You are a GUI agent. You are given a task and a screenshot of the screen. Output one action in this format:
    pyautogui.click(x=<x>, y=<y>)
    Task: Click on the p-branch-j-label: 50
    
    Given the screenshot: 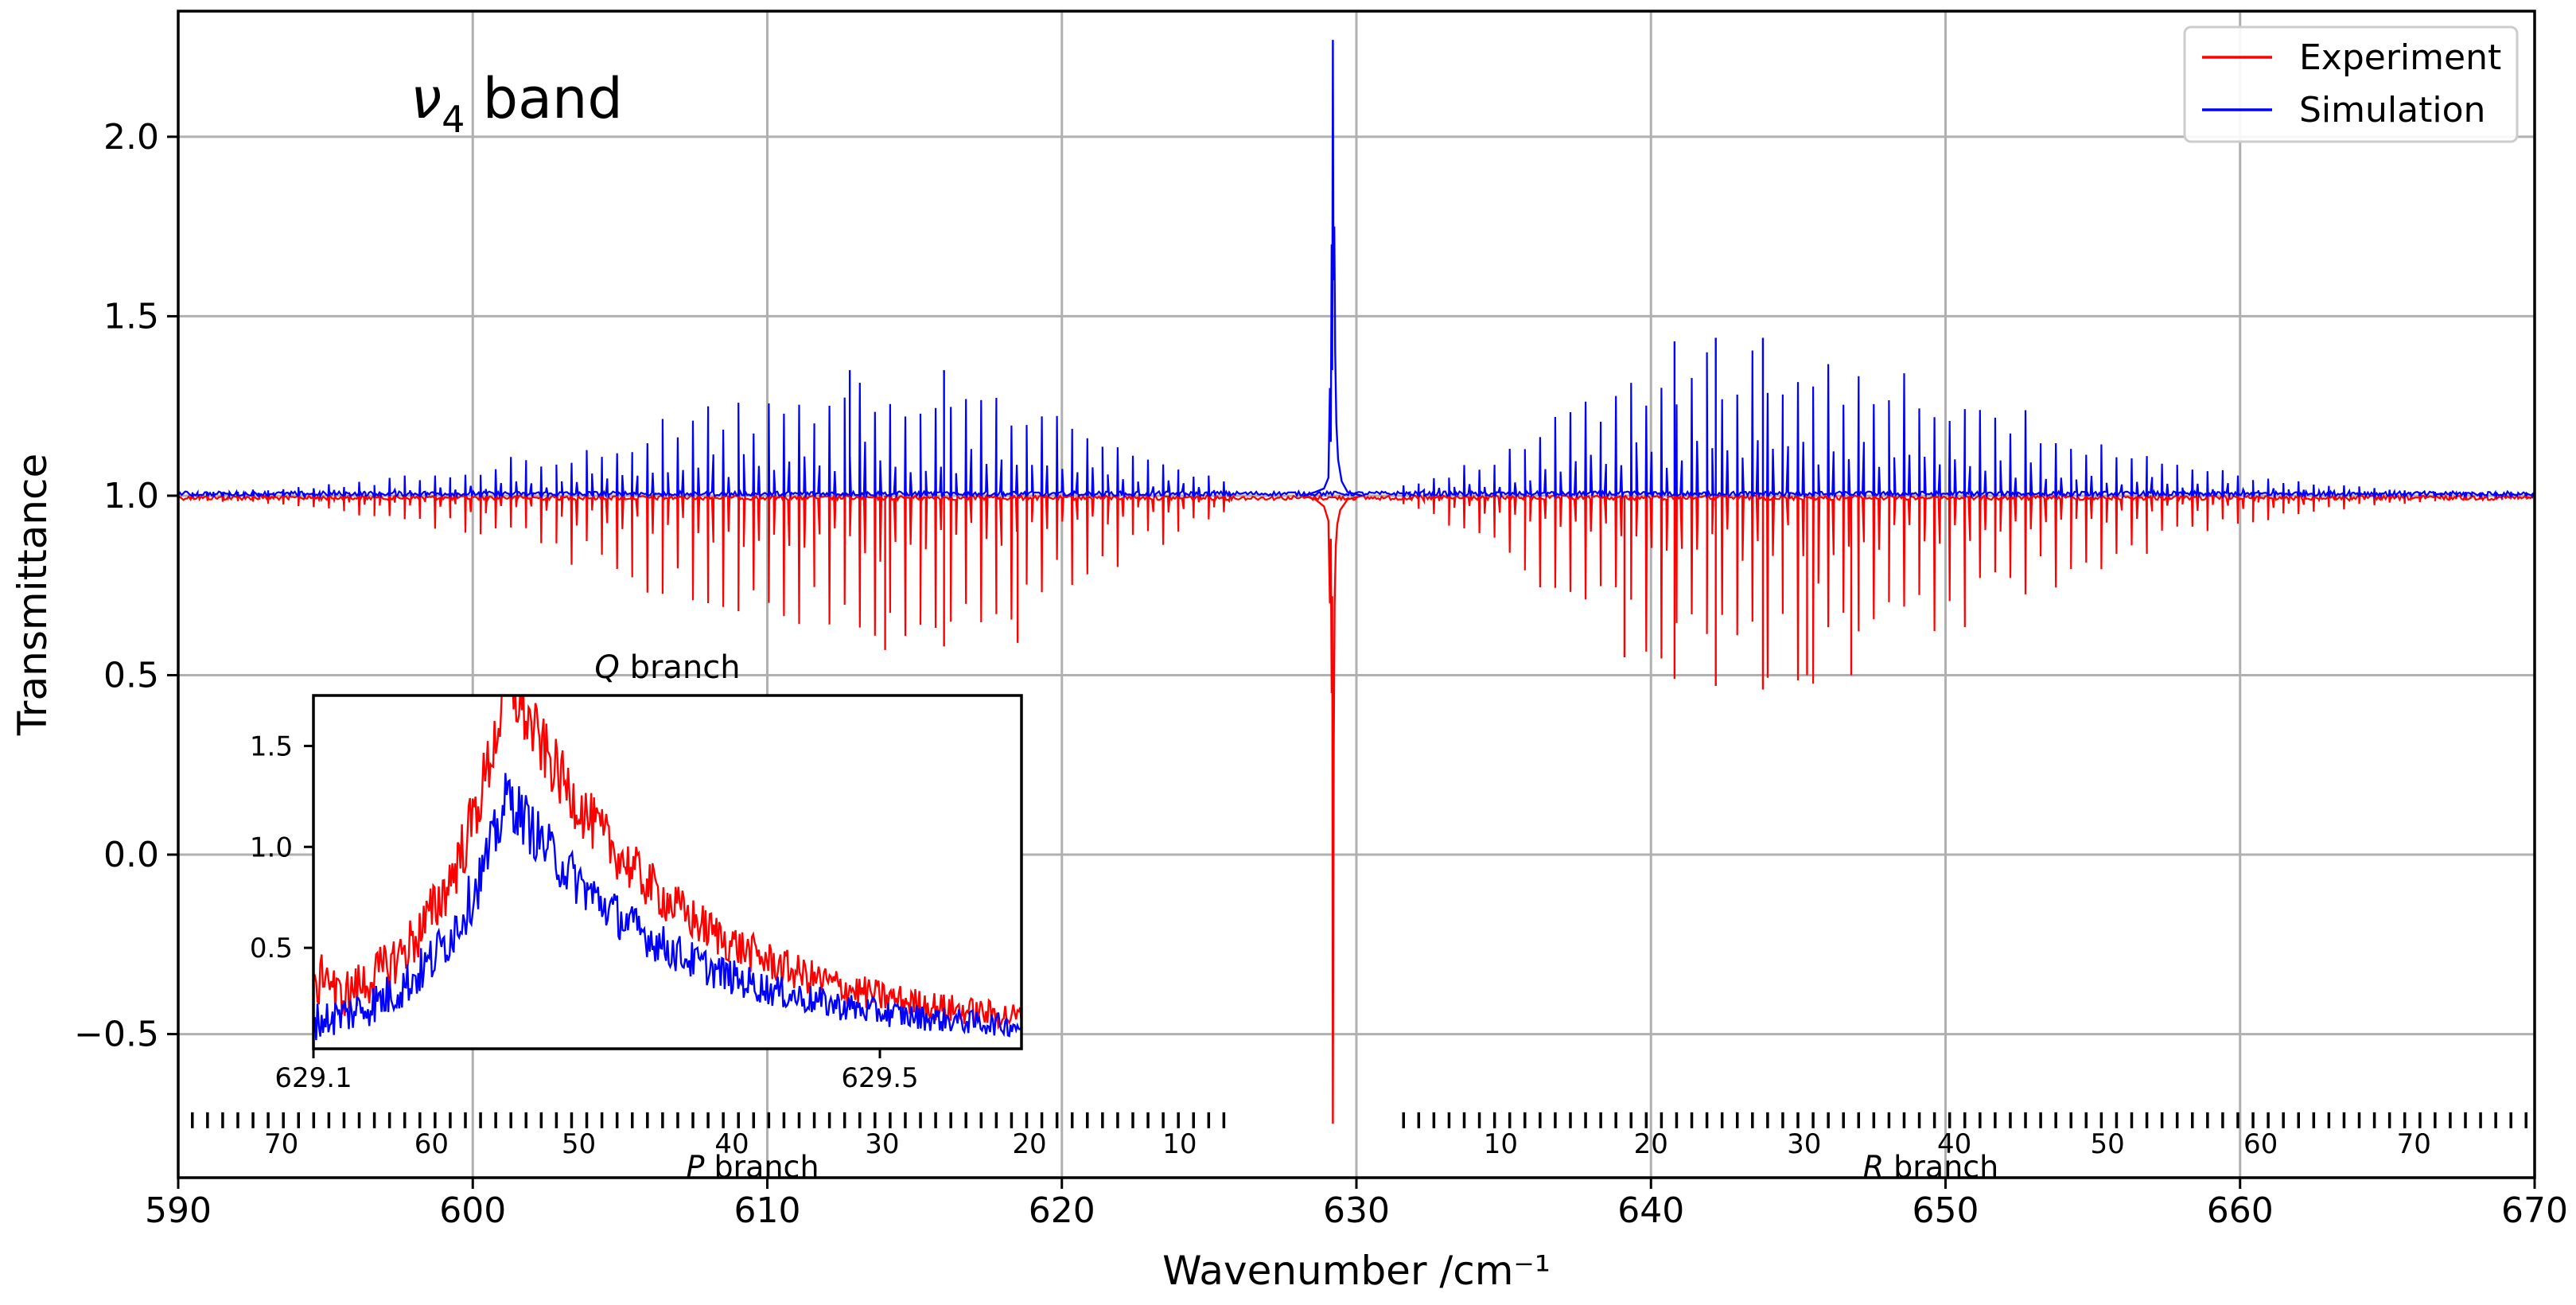 What is the action you would take?
    pyautogui.click(x=579, y=1144)
    